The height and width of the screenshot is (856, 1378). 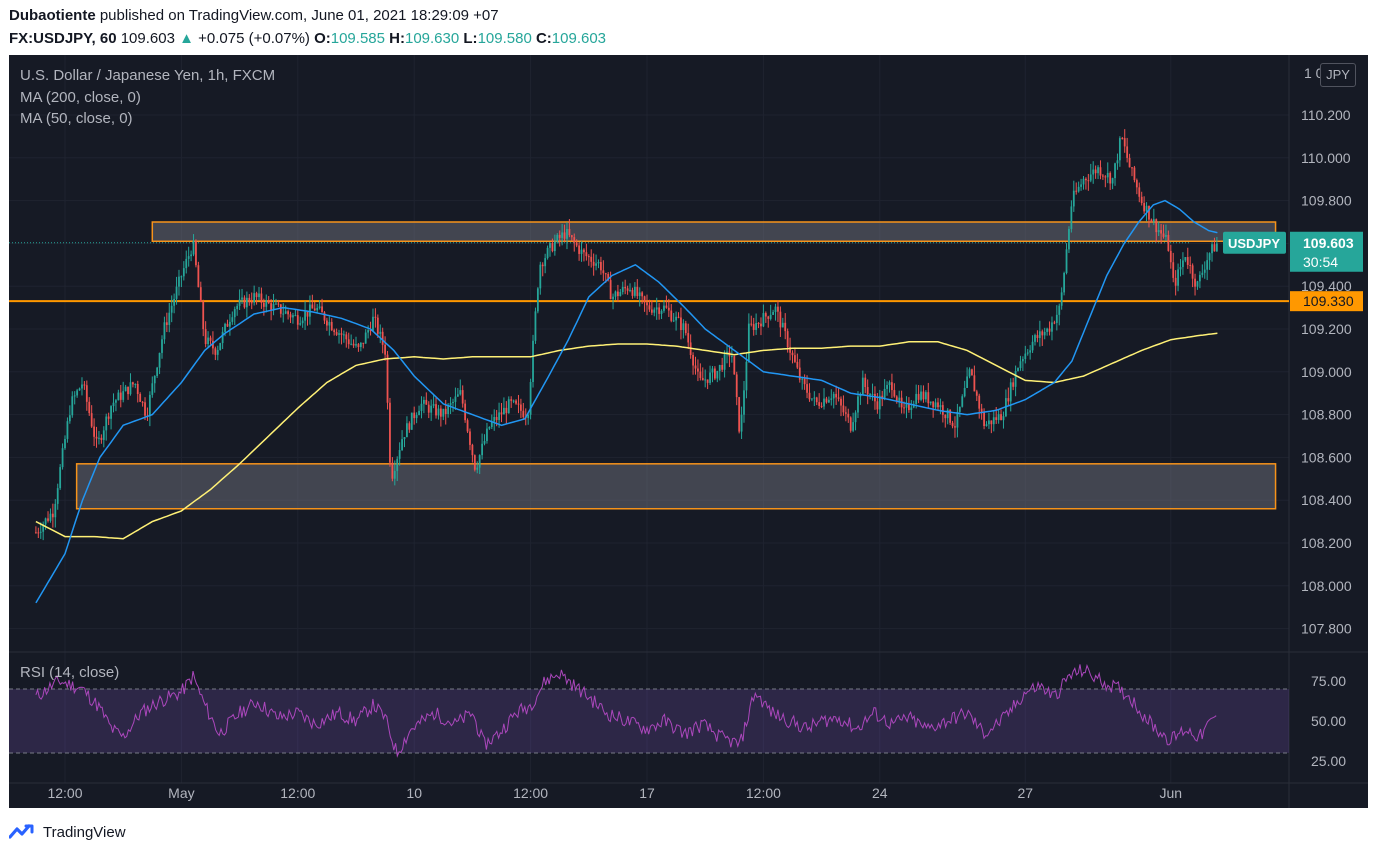 I want to click on low-value: 109.580, so click(x=504, y=38).